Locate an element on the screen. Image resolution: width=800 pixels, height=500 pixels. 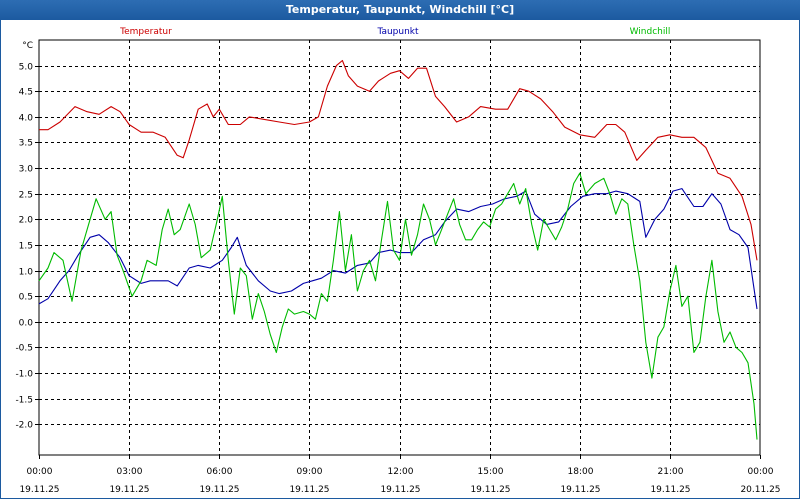
x-tick-time: 21:00 is located at coordinates (671, 472).